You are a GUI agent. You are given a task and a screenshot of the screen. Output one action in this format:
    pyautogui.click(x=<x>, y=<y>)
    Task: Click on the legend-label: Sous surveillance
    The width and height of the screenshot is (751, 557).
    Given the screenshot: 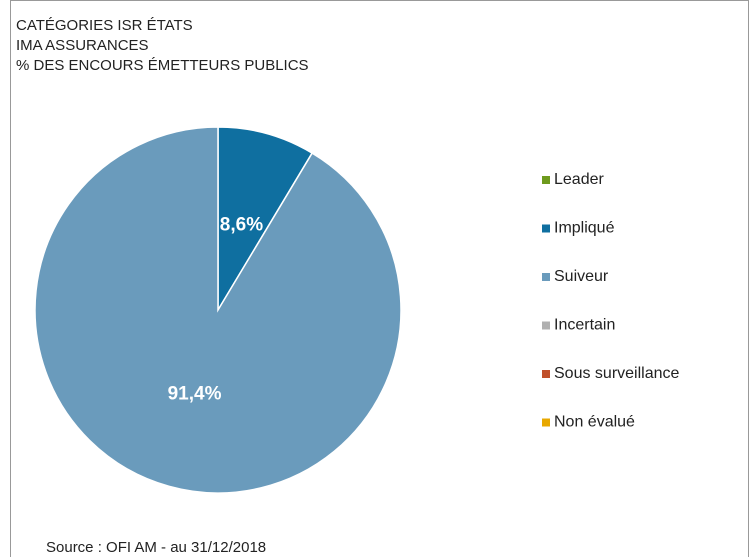 What is the action you would take?
    pyautogui.click(x=617, y=373)
    